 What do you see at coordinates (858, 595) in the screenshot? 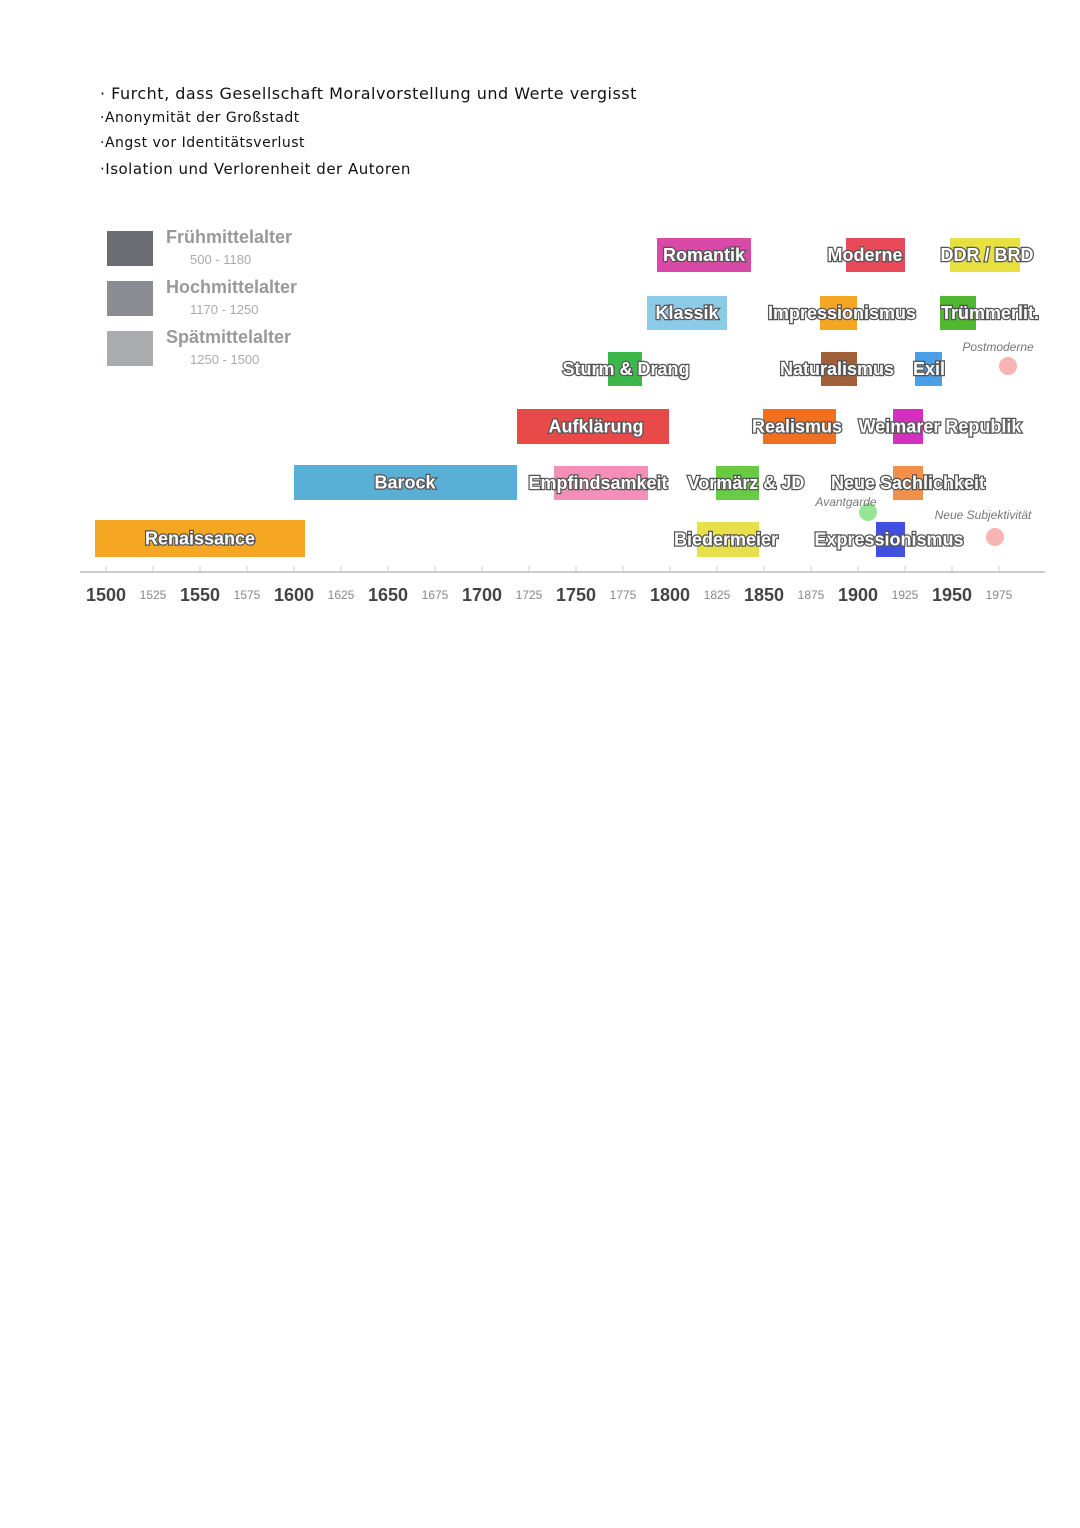
I see `axis-label: 1900` at bounding box center [858, 595].